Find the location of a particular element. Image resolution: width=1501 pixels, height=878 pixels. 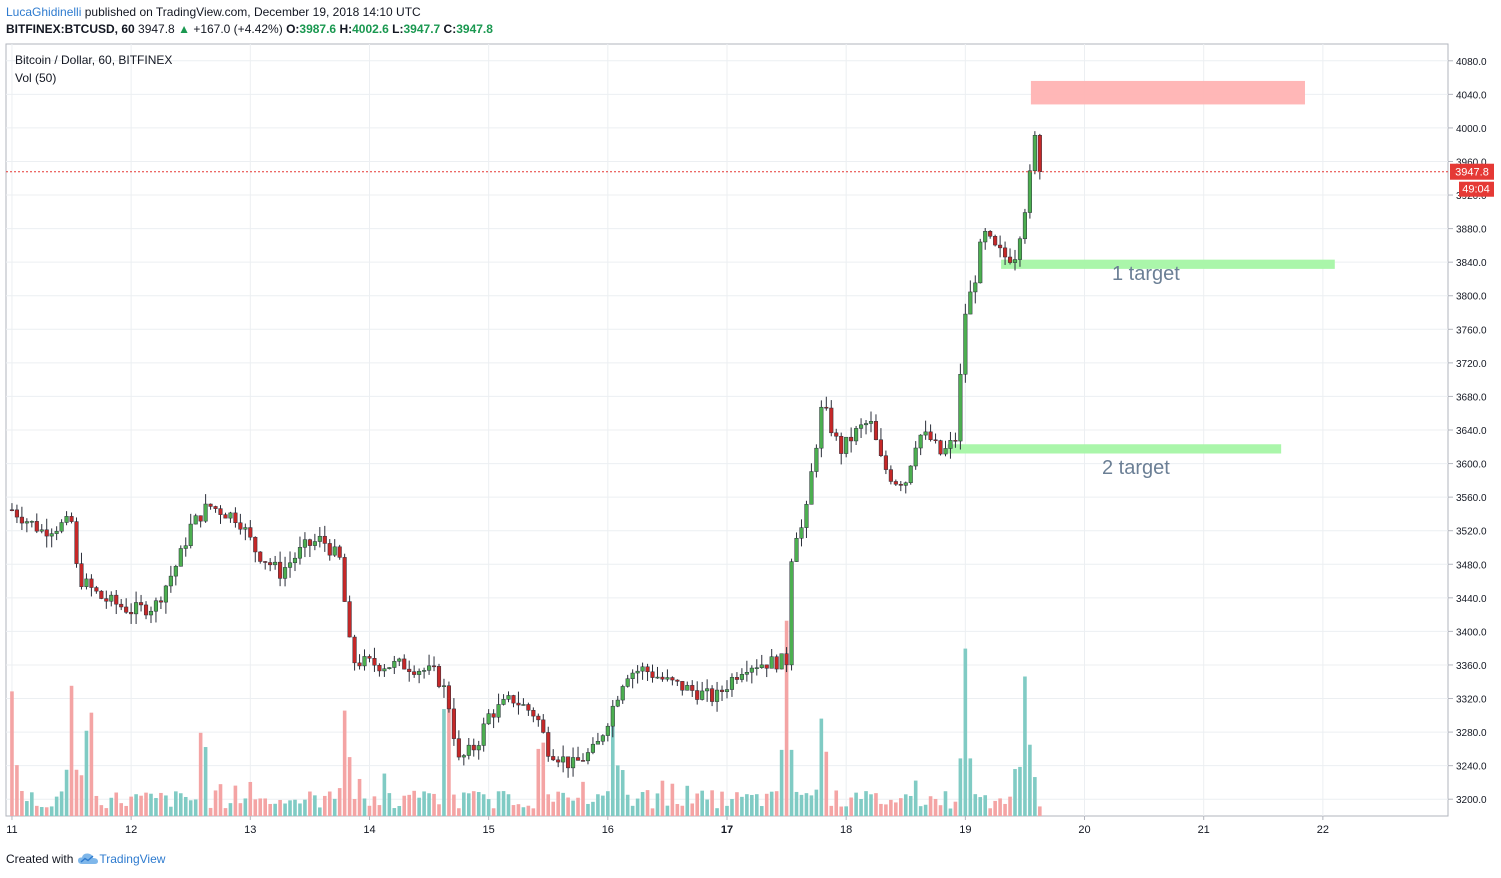

price-tick-label: 3720.0 is located at coordinates (1471, 364).